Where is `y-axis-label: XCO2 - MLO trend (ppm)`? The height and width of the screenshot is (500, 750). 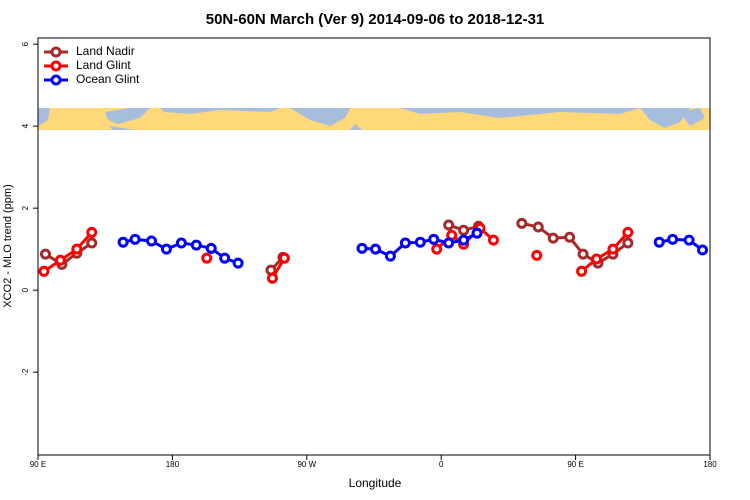 y-axis-label: XCO2 - MLO trend (ppm) is located at coordinates (8, 245).